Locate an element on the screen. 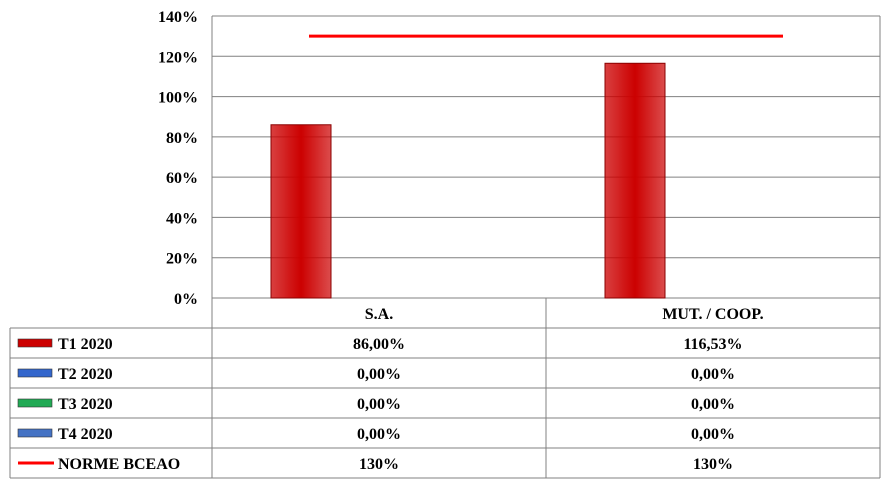 The width and height of the screenshot is (881, 481). table-category-header: S.A. is located at coordinates (379, 314).